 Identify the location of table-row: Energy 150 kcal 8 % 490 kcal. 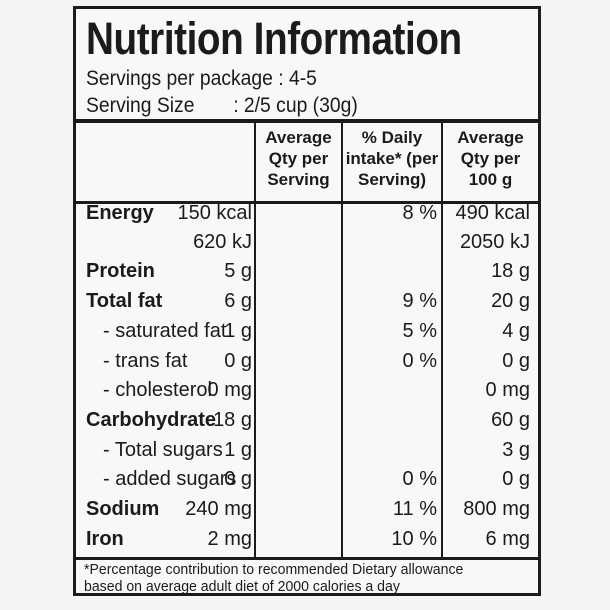
(307, 213).